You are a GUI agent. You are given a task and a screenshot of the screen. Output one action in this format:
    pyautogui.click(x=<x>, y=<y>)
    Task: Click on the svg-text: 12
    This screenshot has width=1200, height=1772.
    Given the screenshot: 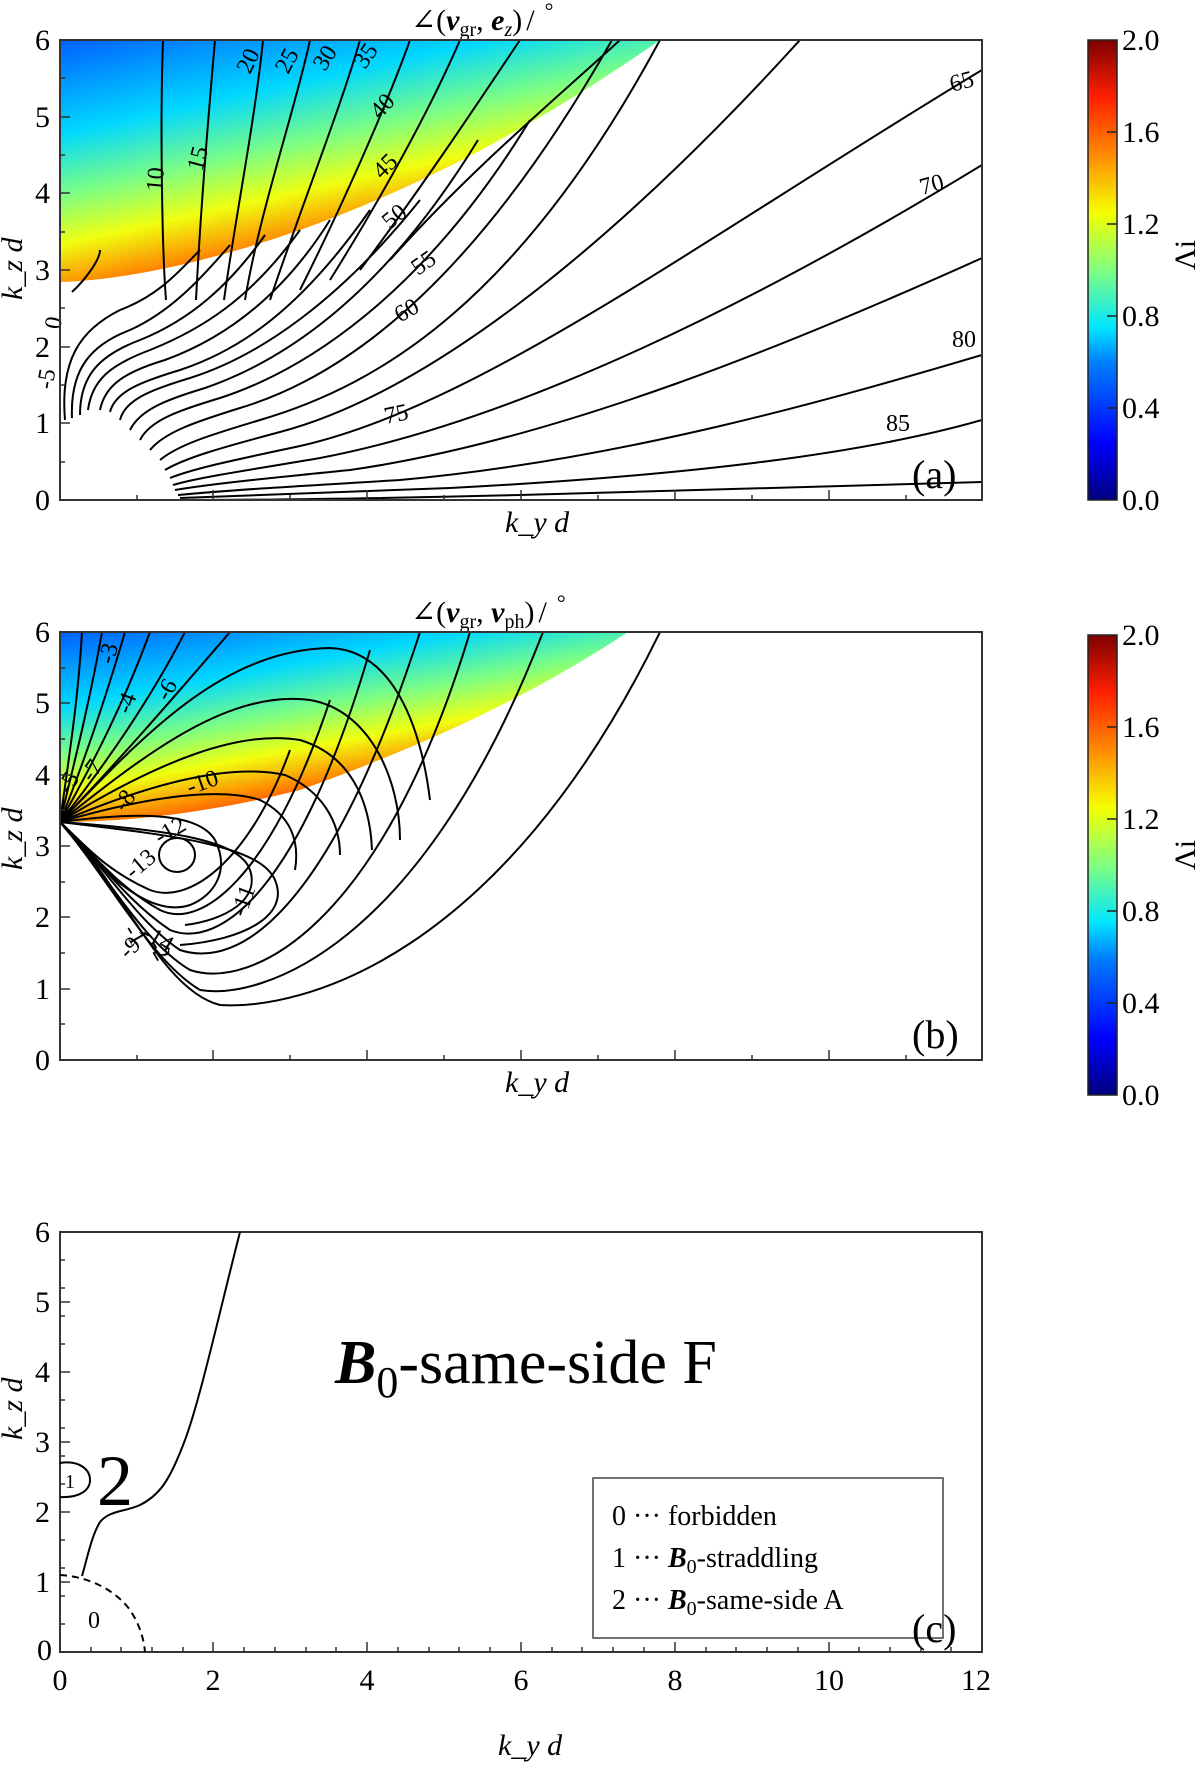 What is the action you would take?
    pyautogui.click(x=976, y=1680)
    